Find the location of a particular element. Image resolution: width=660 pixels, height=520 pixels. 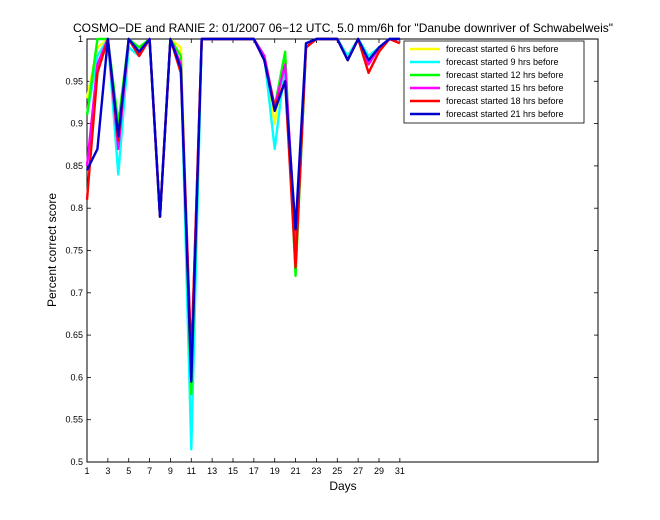

x-tick-label: 1 is located at coordinates (86, 471).